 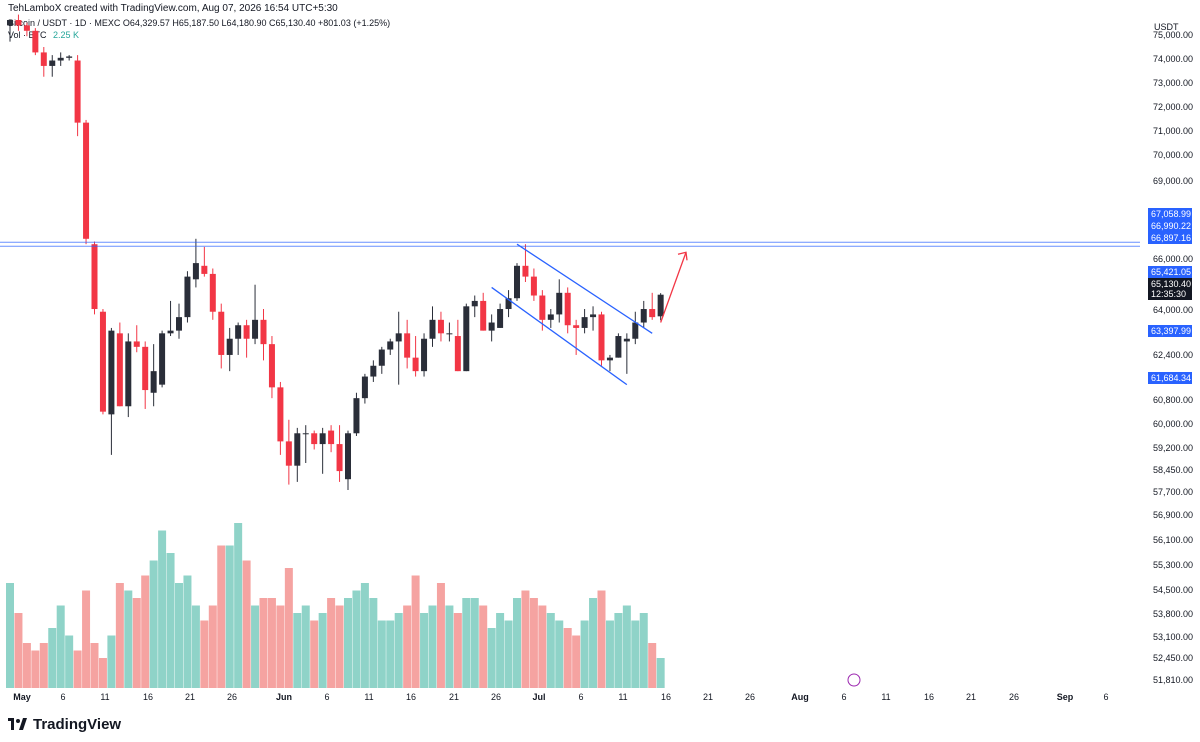 What do you see at coordinates (1173, 540) in the screenshot?
I see `price-axis-label: 56,100.00` at bounding box center [1173, 540].